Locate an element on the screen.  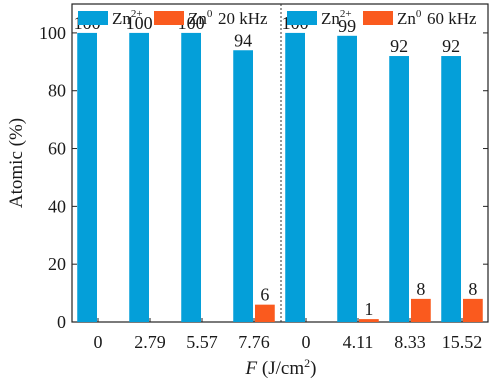
bar-value-label: 1 is located at coordinates (368, 309).